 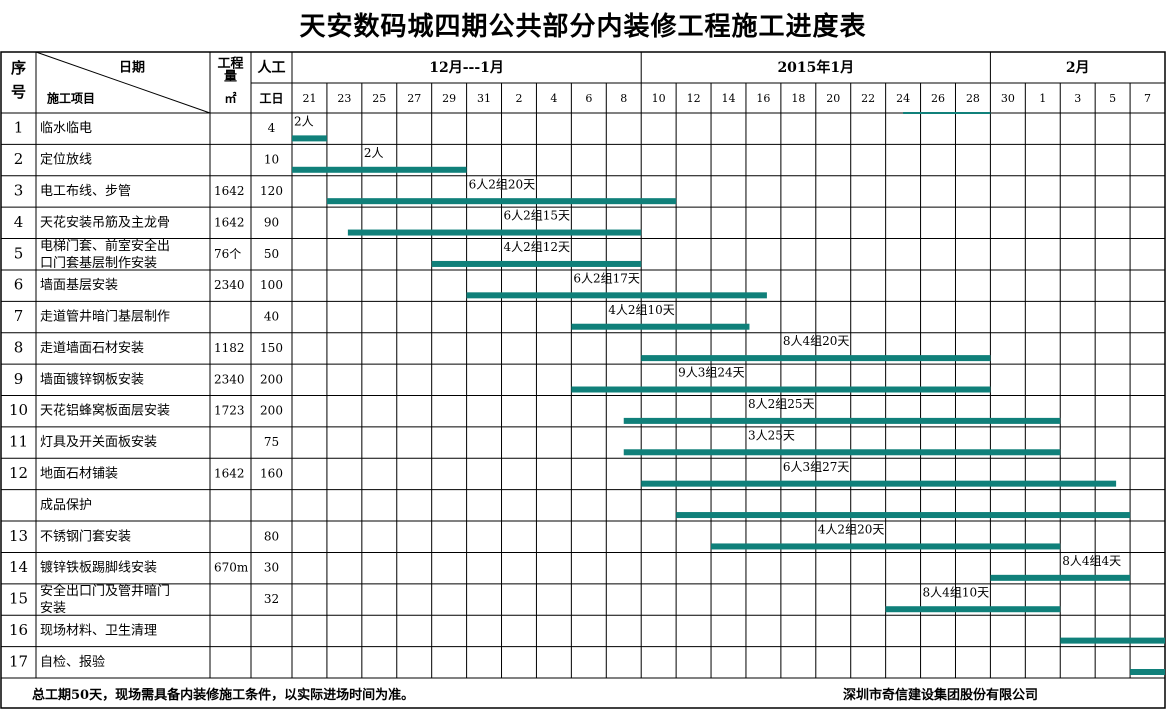 What do you see at coordinates (19, 159) in the screenshot?
I see `row-seq: 2` at bounding box center [19, 159].